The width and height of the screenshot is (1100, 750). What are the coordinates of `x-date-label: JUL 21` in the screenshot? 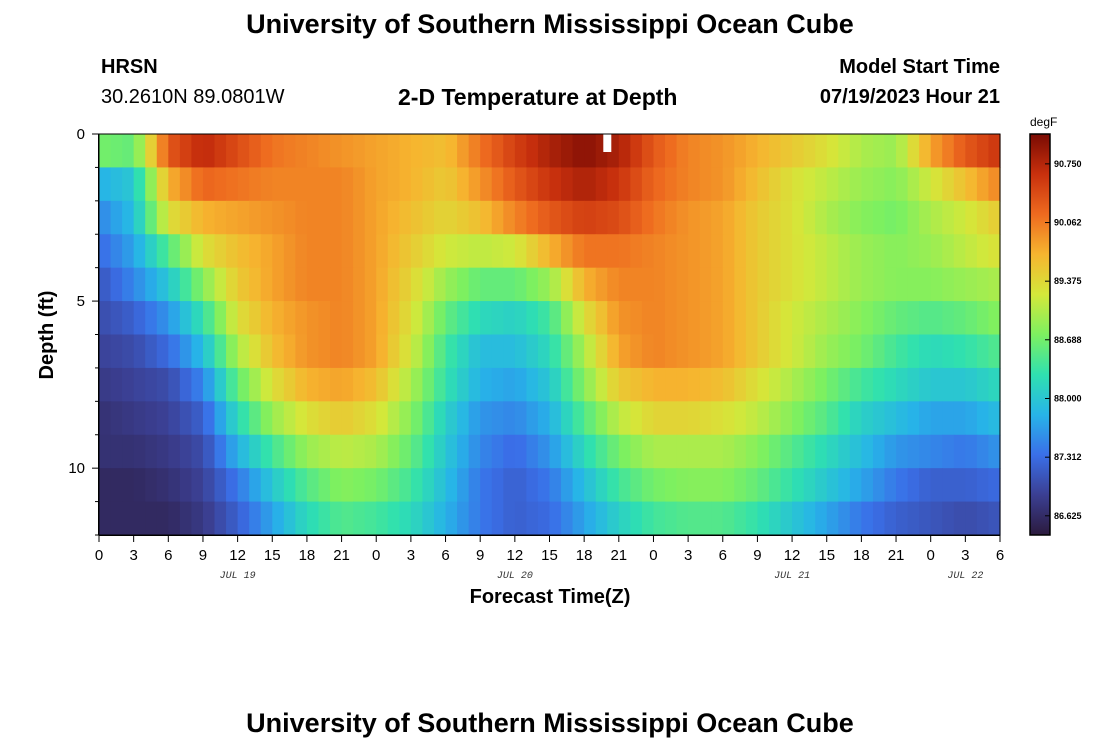 It's located at (792, 576).